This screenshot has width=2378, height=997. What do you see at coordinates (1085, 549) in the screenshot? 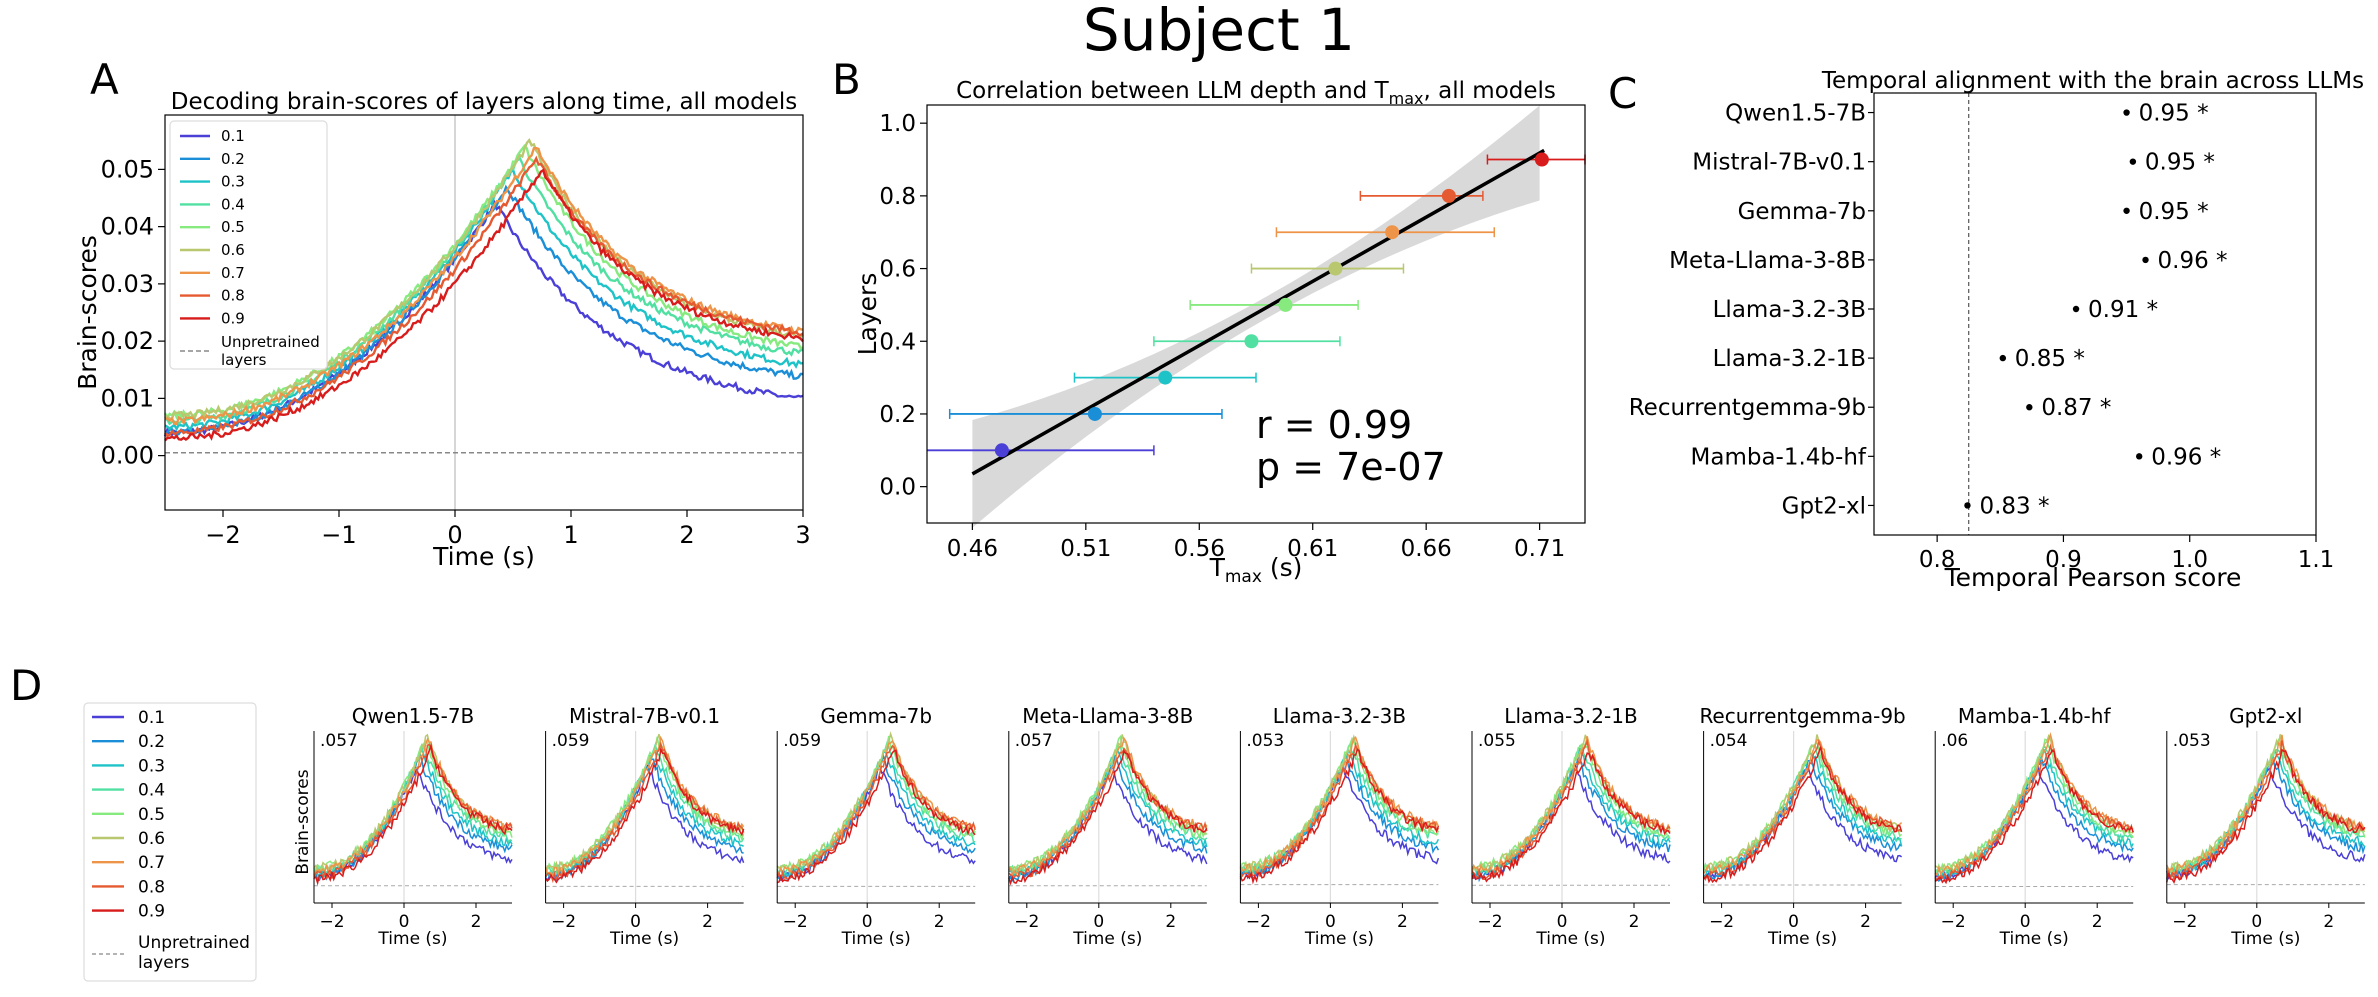
I see `panel-b-xtick-label: 0.51` at bounding box center [1085, 549].